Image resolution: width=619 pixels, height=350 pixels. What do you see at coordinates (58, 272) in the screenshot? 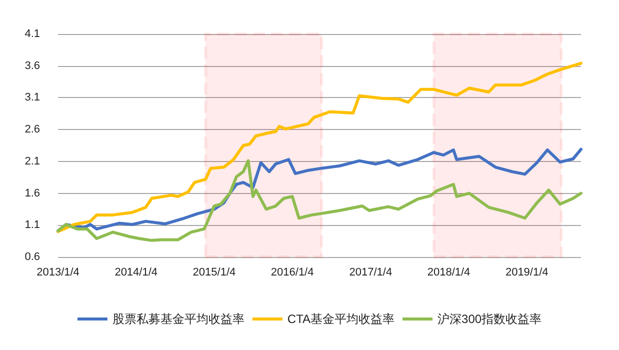
I see `x-tick-label: 2013/1/4` at bounding box center [58, 272].